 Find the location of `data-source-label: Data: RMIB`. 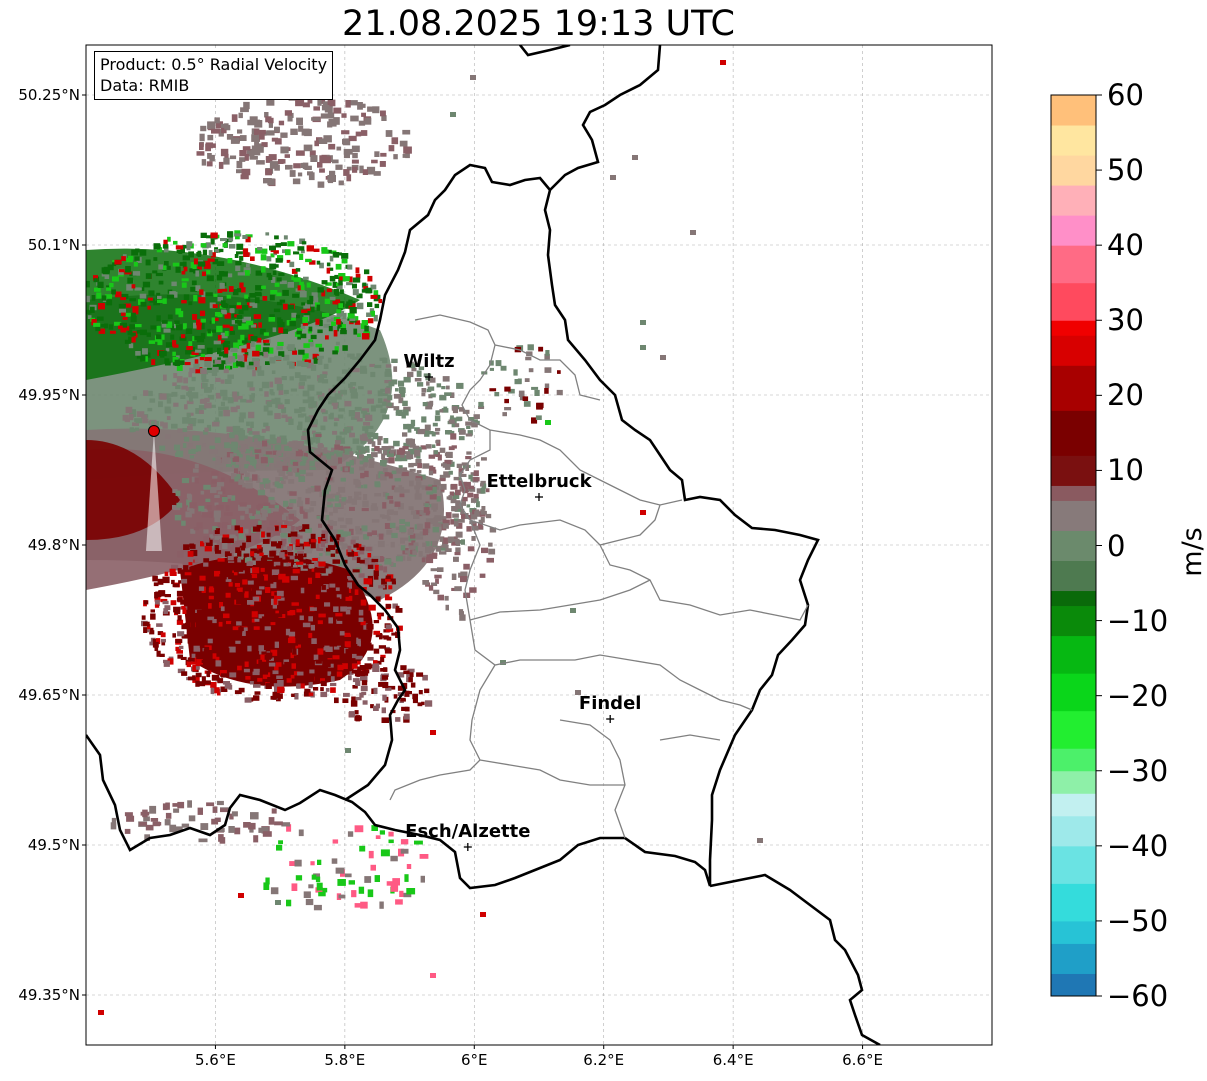

data-source-label: Data: RMIB is located at coordinates (145, 85).